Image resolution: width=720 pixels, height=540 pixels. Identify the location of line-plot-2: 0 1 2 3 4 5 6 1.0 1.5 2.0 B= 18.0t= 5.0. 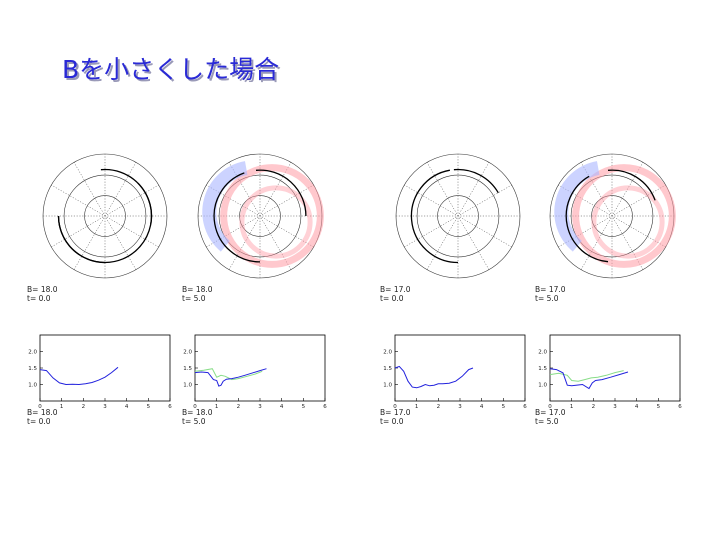
(254, 380).